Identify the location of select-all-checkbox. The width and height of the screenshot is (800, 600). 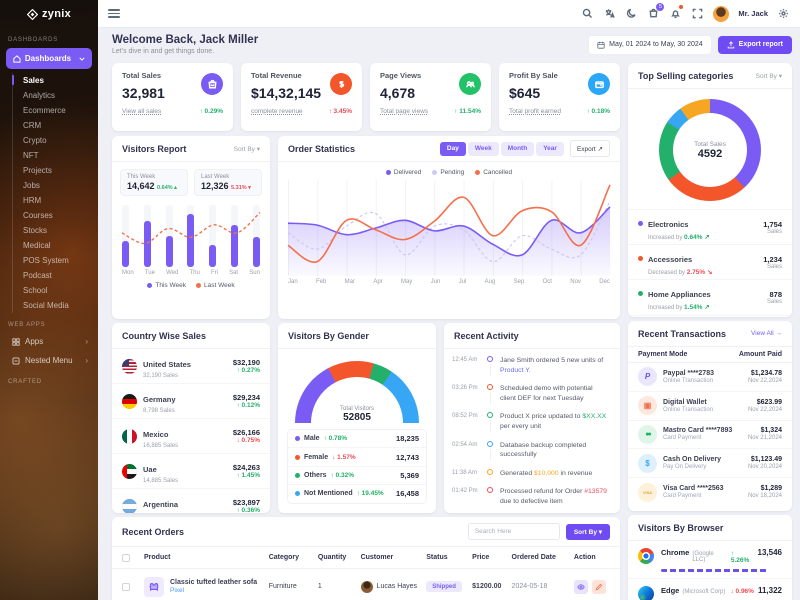
(126, 557).